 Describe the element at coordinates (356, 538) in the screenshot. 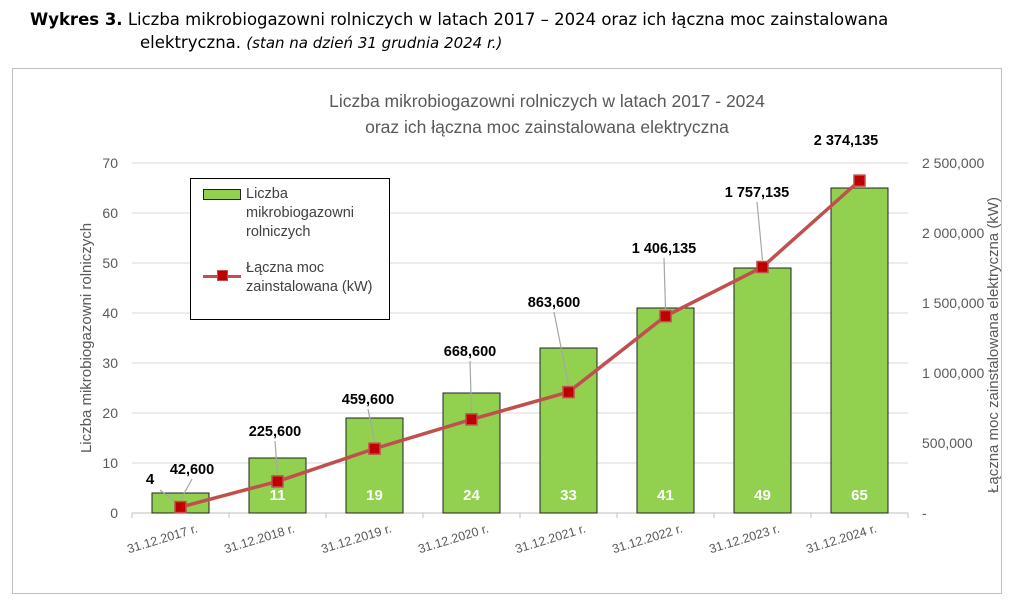

I see `x-tick-label: 31.12.2019 r.` at that location.